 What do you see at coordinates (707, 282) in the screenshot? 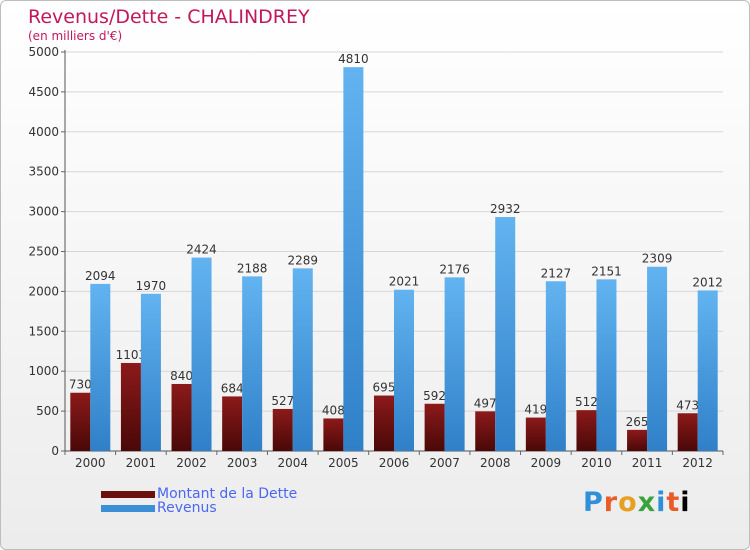
I see `data-label-revenus: 2012` at bounding box center [707, 282].